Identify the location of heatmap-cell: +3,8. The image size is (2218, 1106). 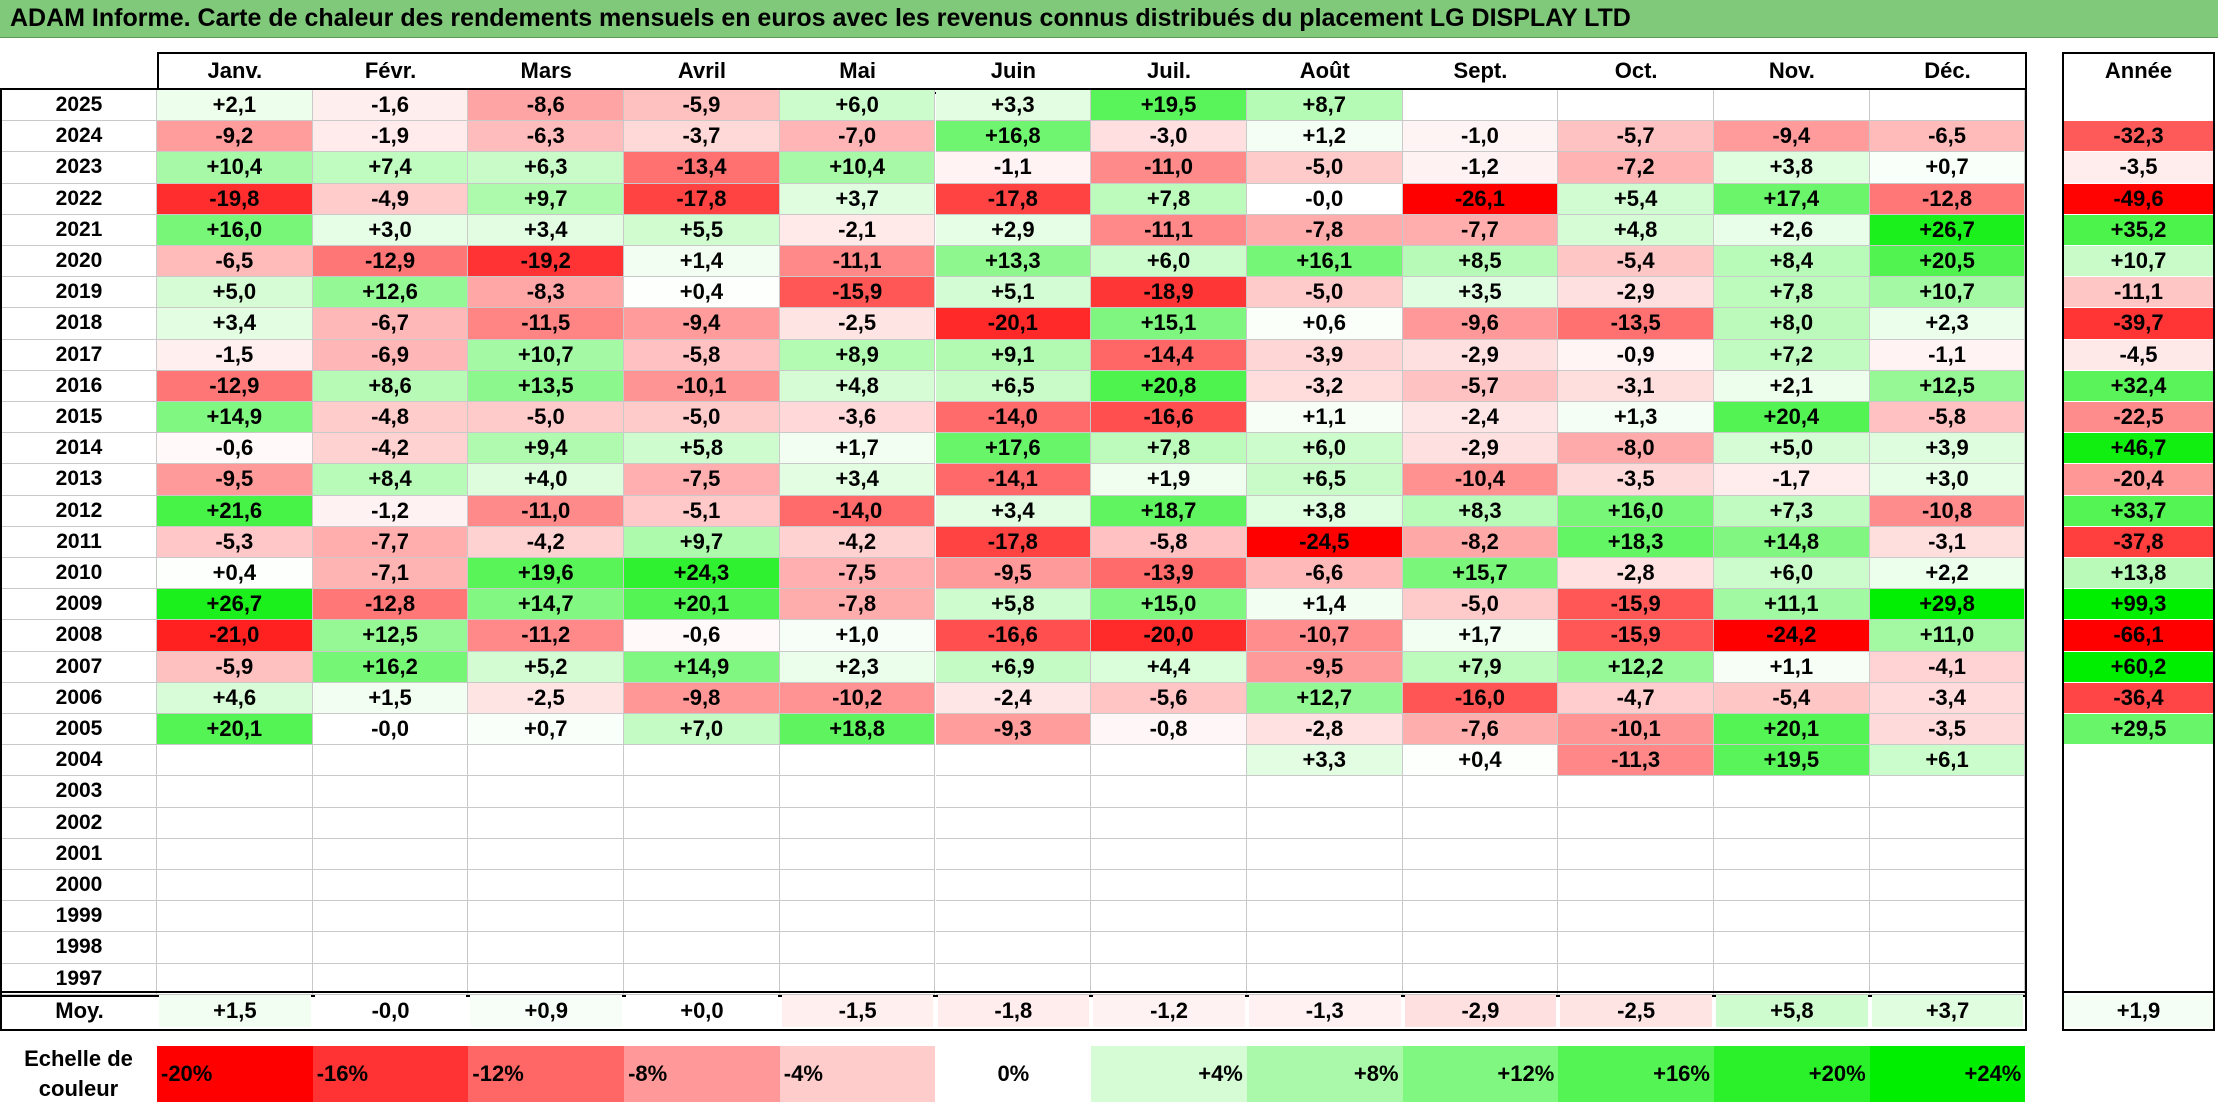
(1324, 511).